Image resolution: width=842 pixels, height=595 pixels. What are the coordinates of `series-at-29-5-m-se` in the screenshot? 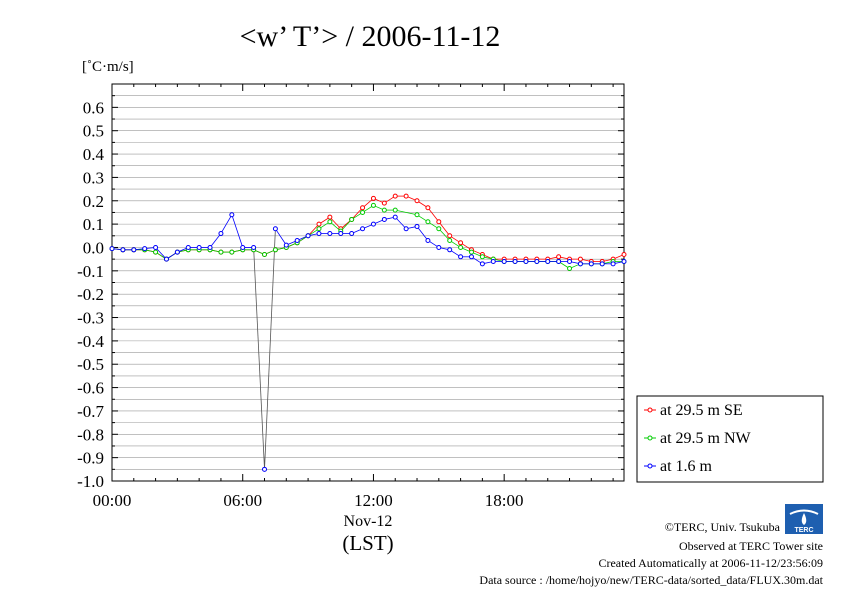 It's located at (368, 228).